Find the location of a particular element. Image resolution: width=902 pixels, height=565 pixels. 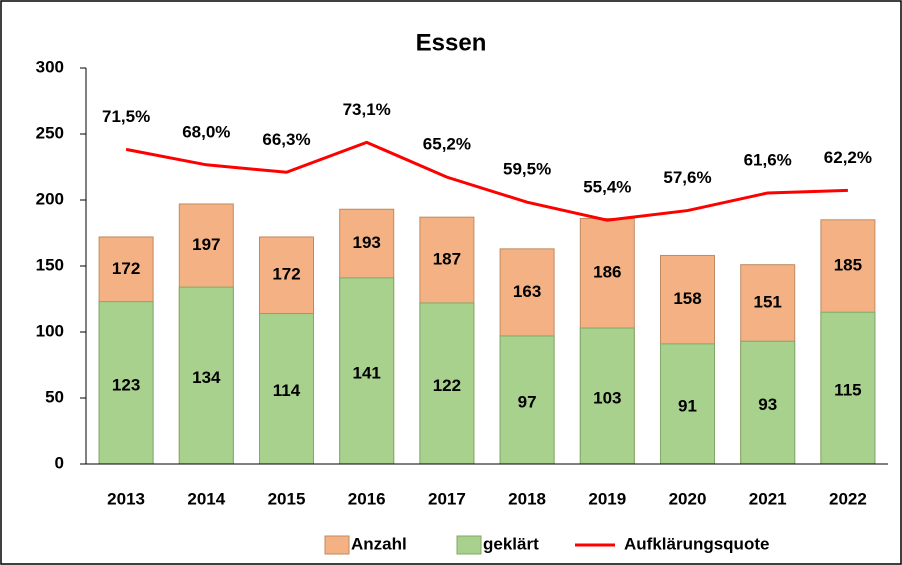

data-label: 114 is located at coordinates (287, 390).